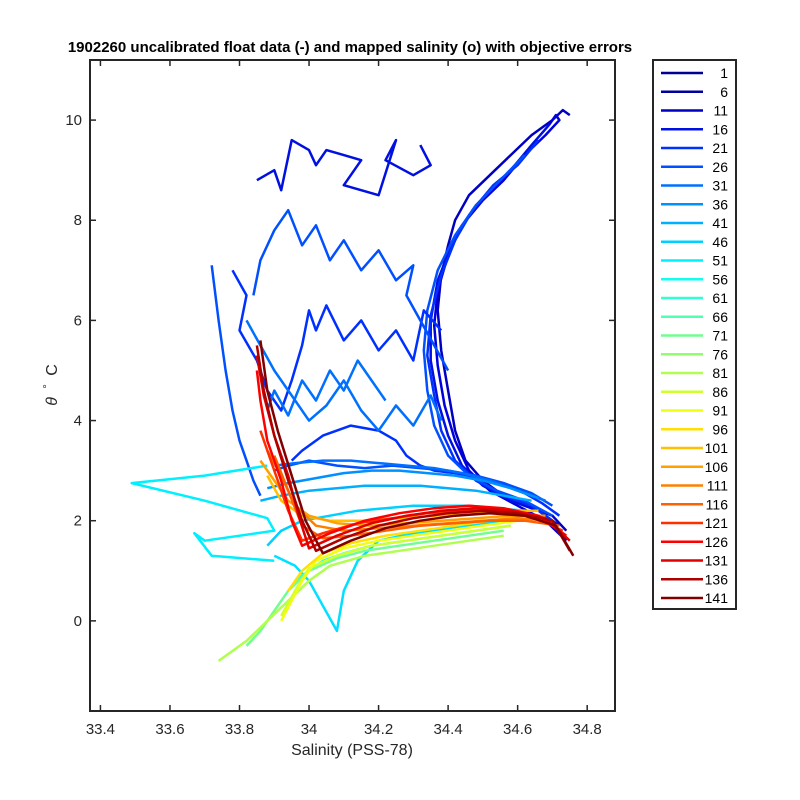 This screenshot has height=800, width=800. I want to click on legend-label-76: 76, so click(720, 354).